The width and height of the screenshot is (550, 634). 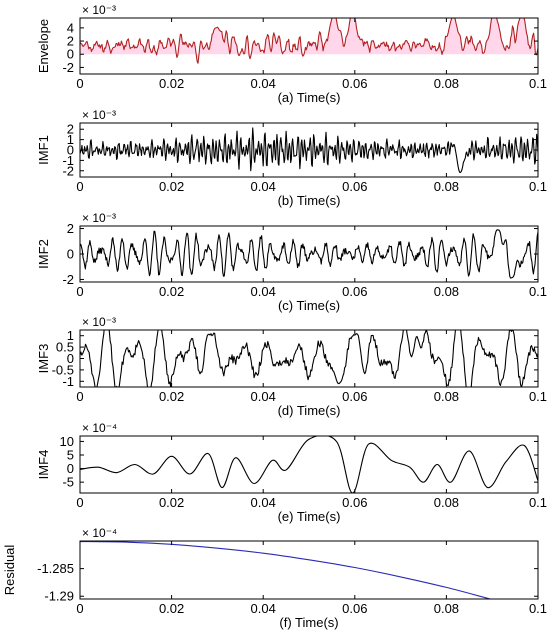 What do you see at coordinates (309, 410) in the screenshot?
I see `x-axis-label: (d) Time(s)` at bounding box center [309, 410].